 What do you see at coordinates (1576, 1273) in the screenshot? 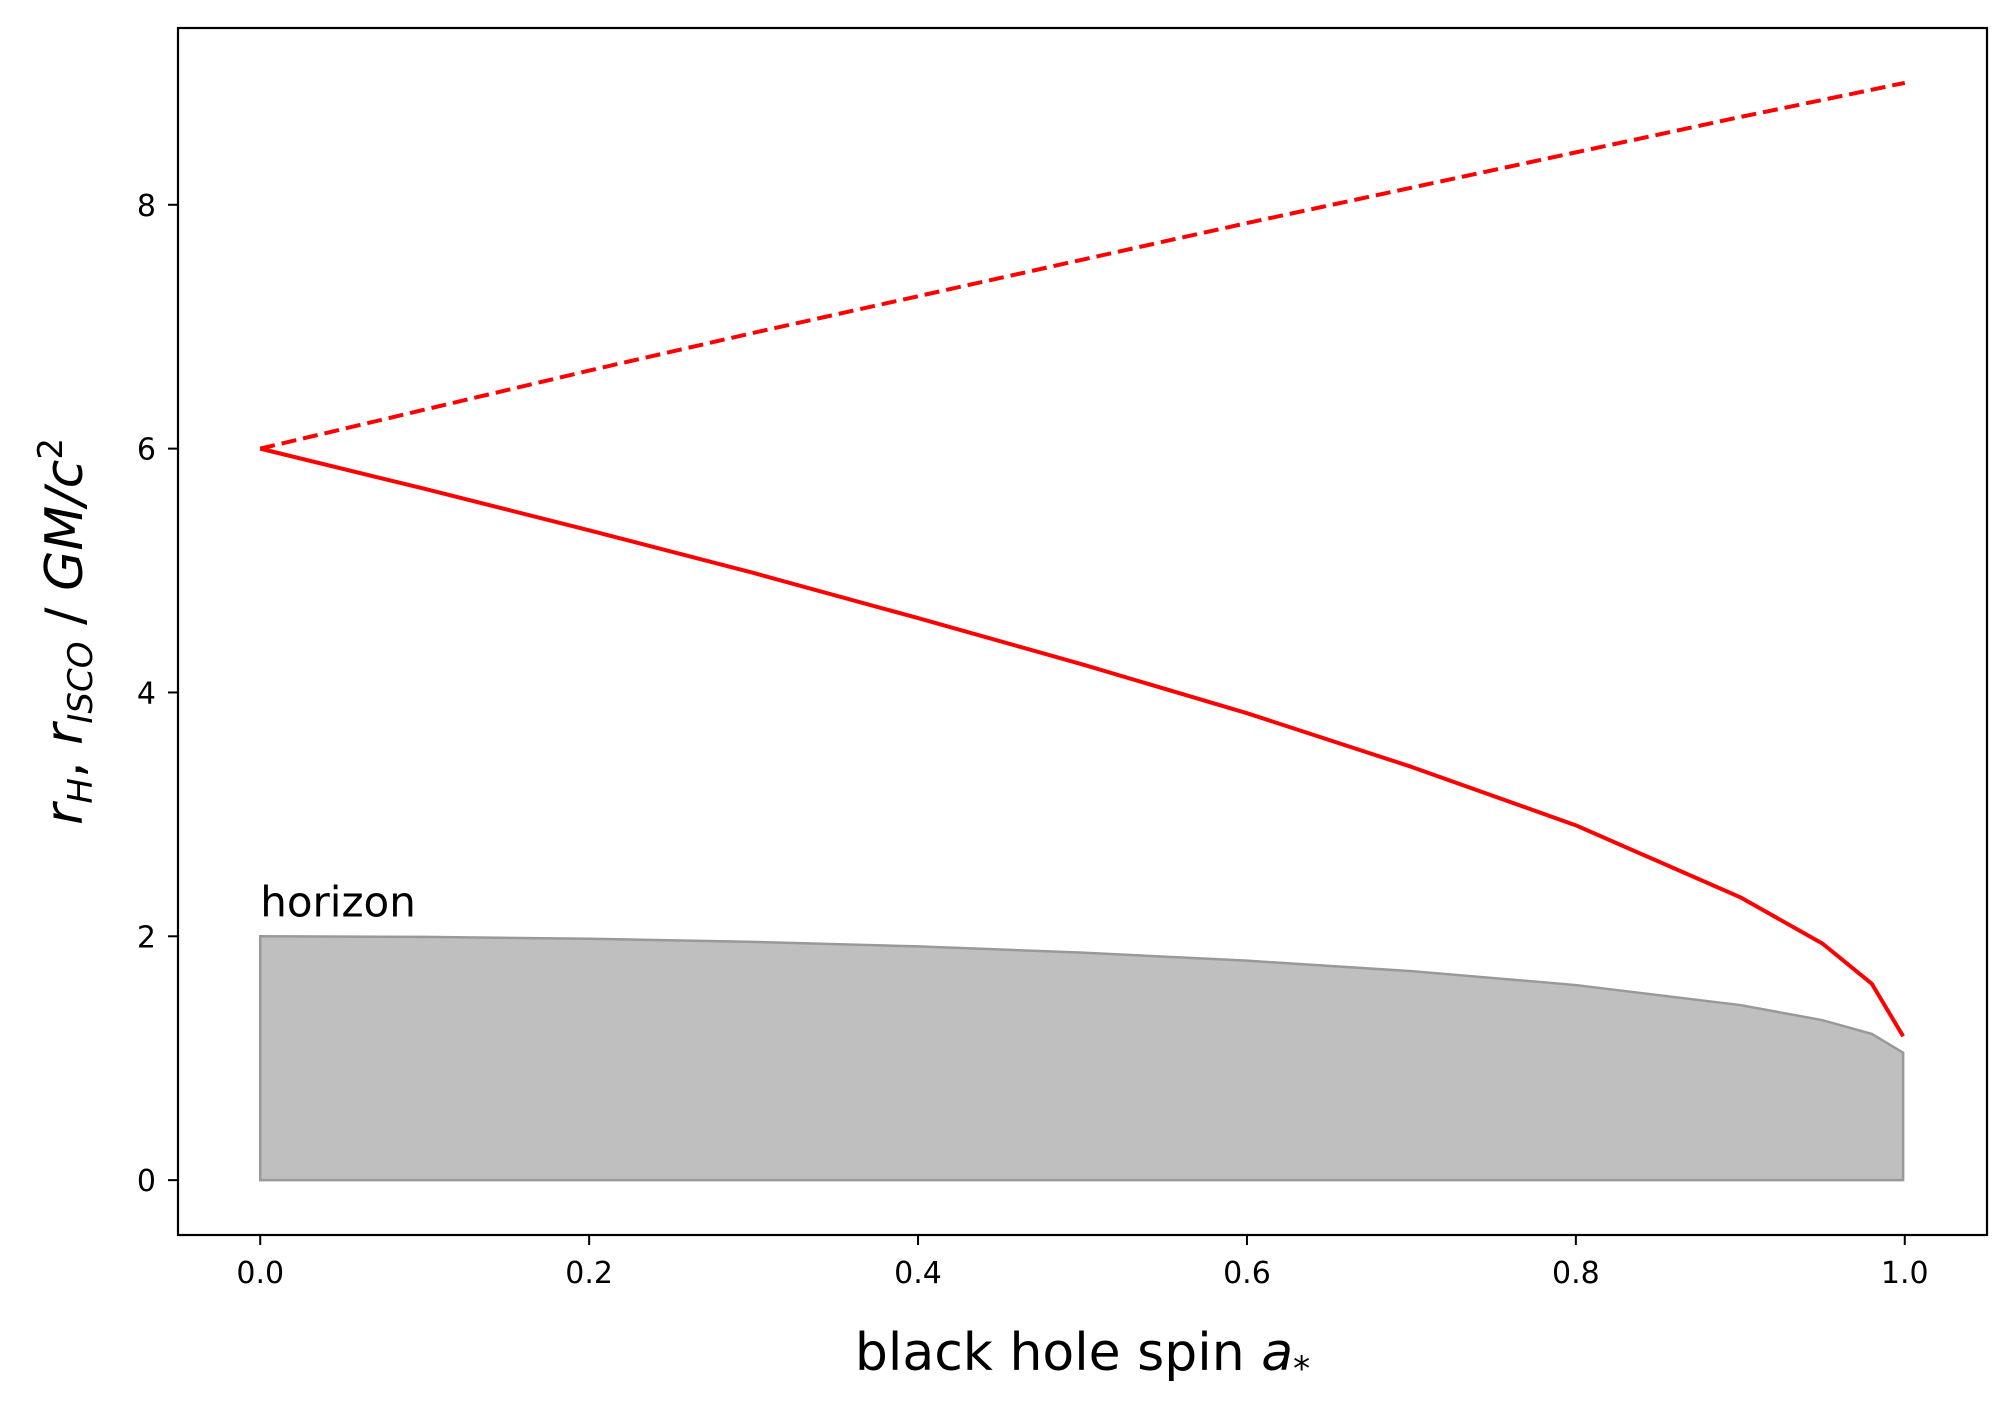
I see `x-tick-label: 0.8` at bounding box center [1576, 1273].